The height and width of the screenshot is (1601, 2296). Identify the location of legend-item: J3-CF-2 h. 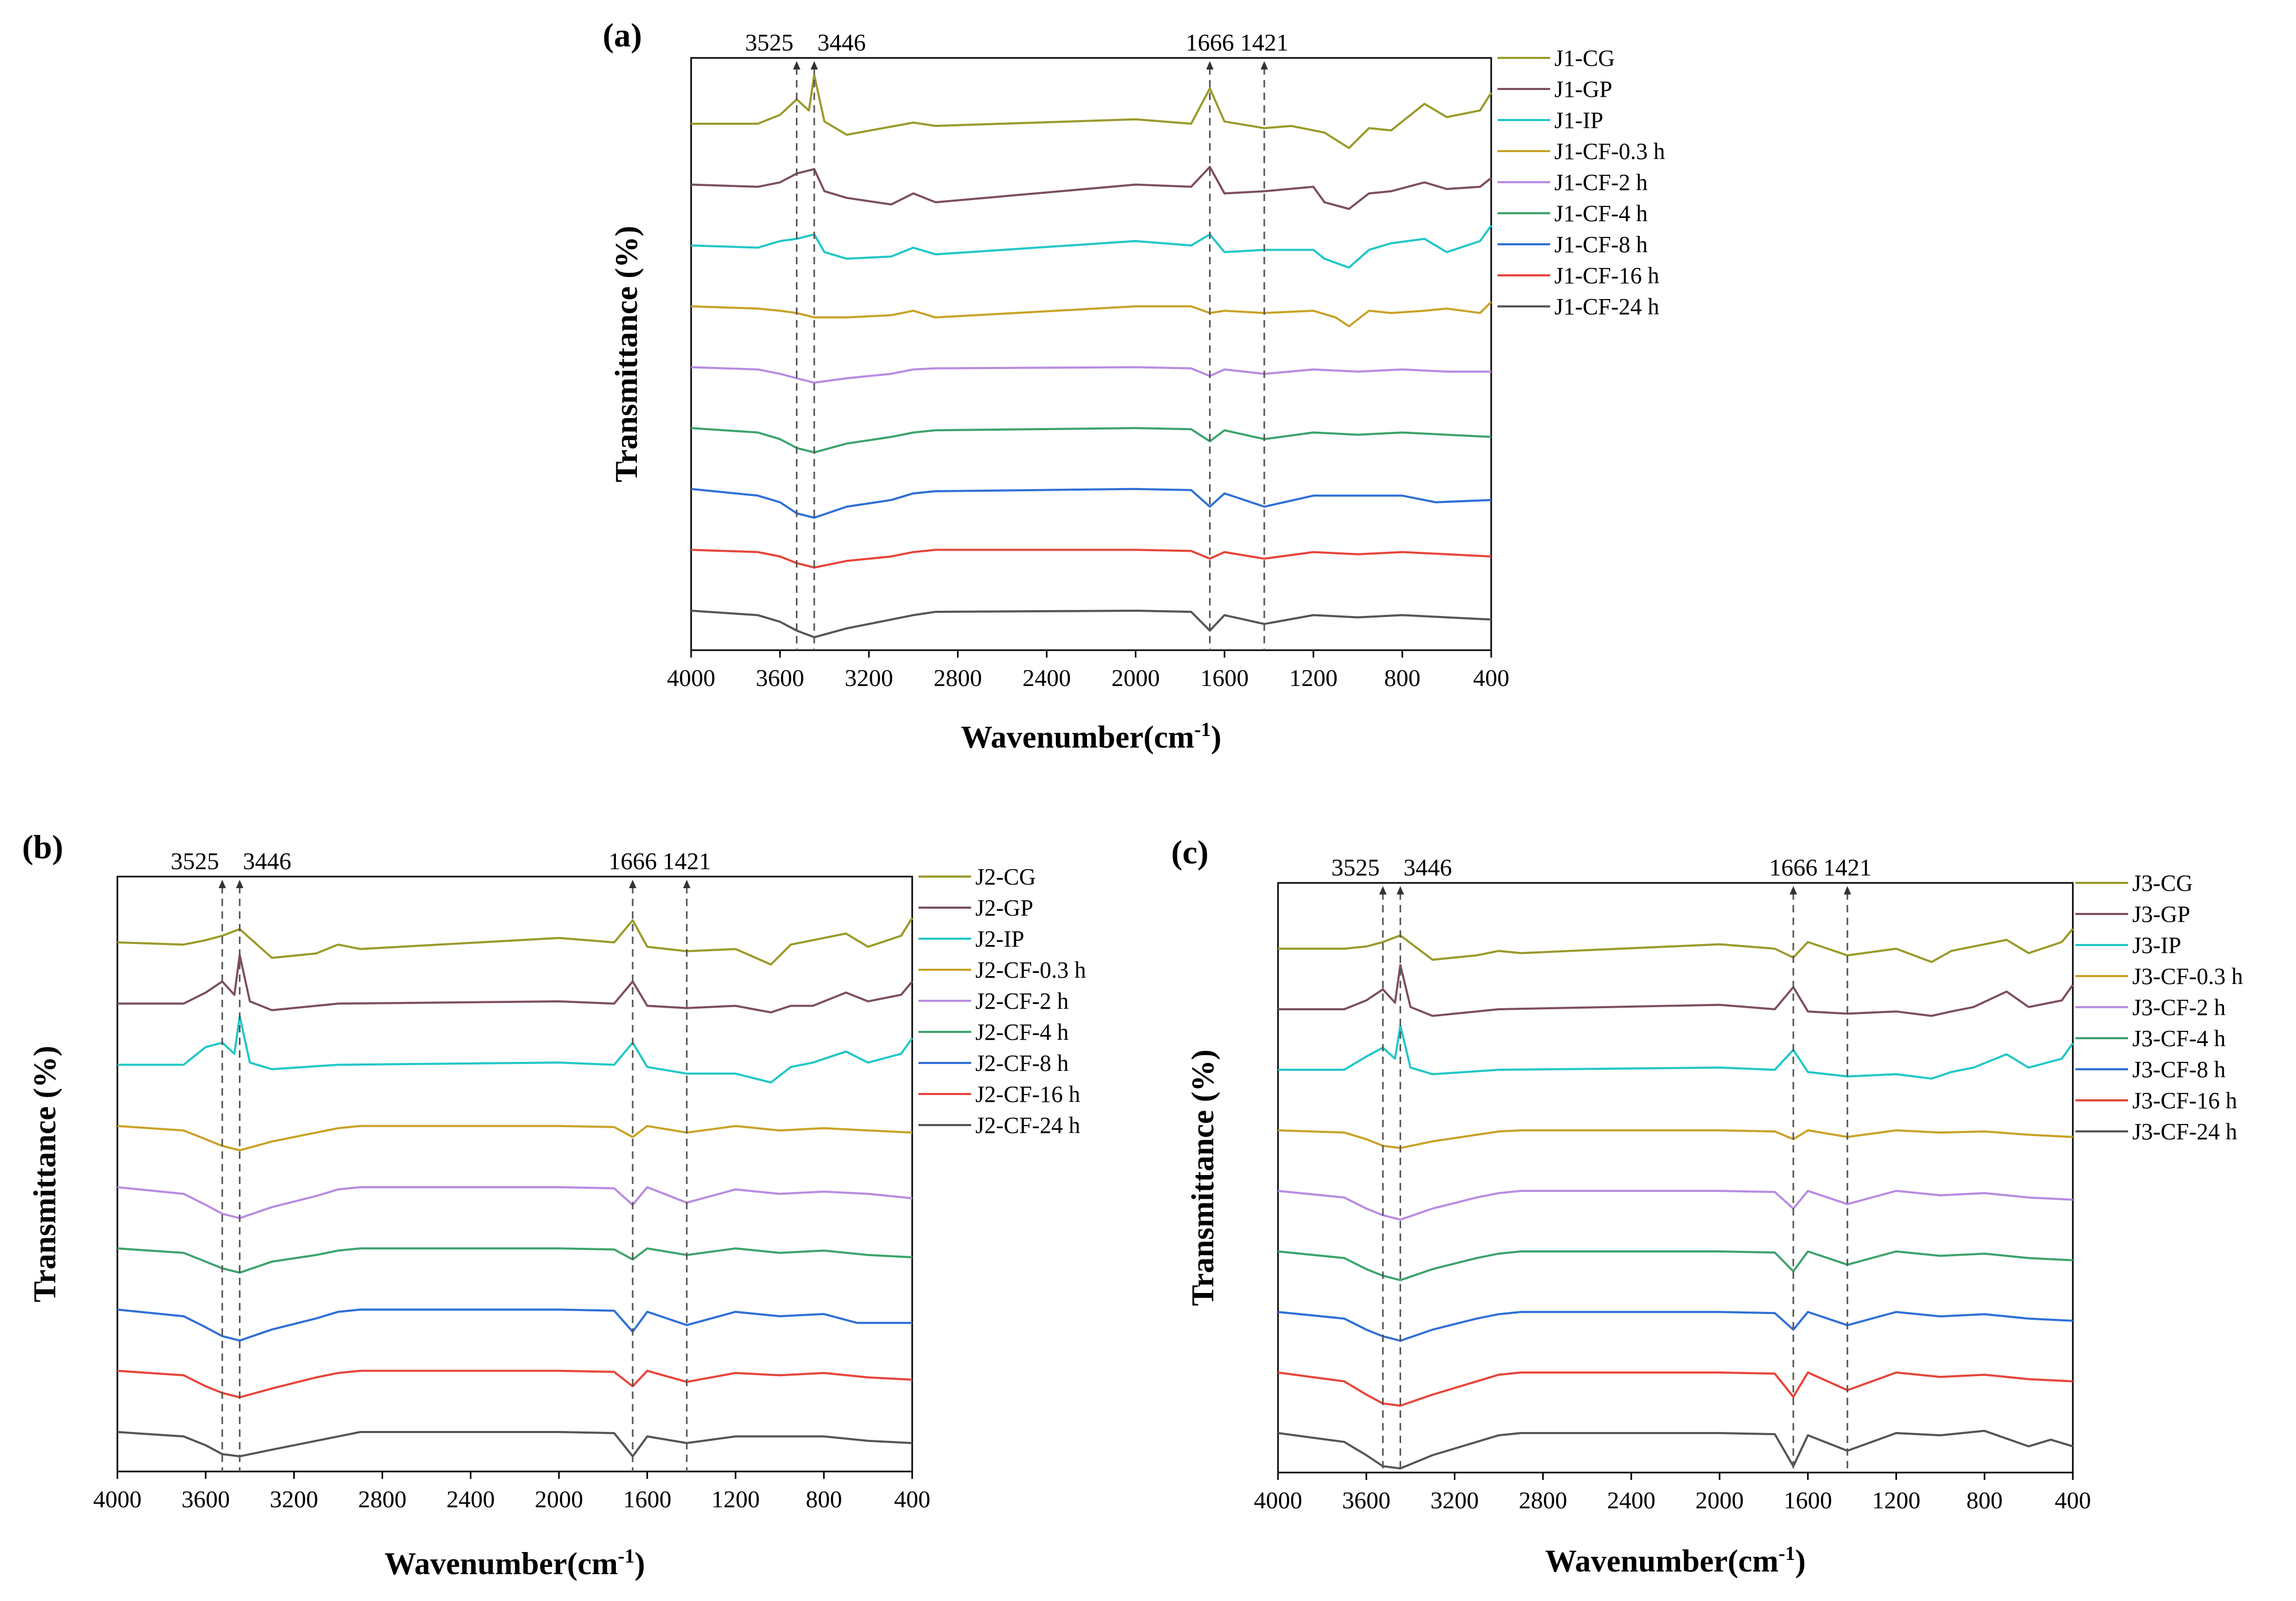
(2178, 1007).